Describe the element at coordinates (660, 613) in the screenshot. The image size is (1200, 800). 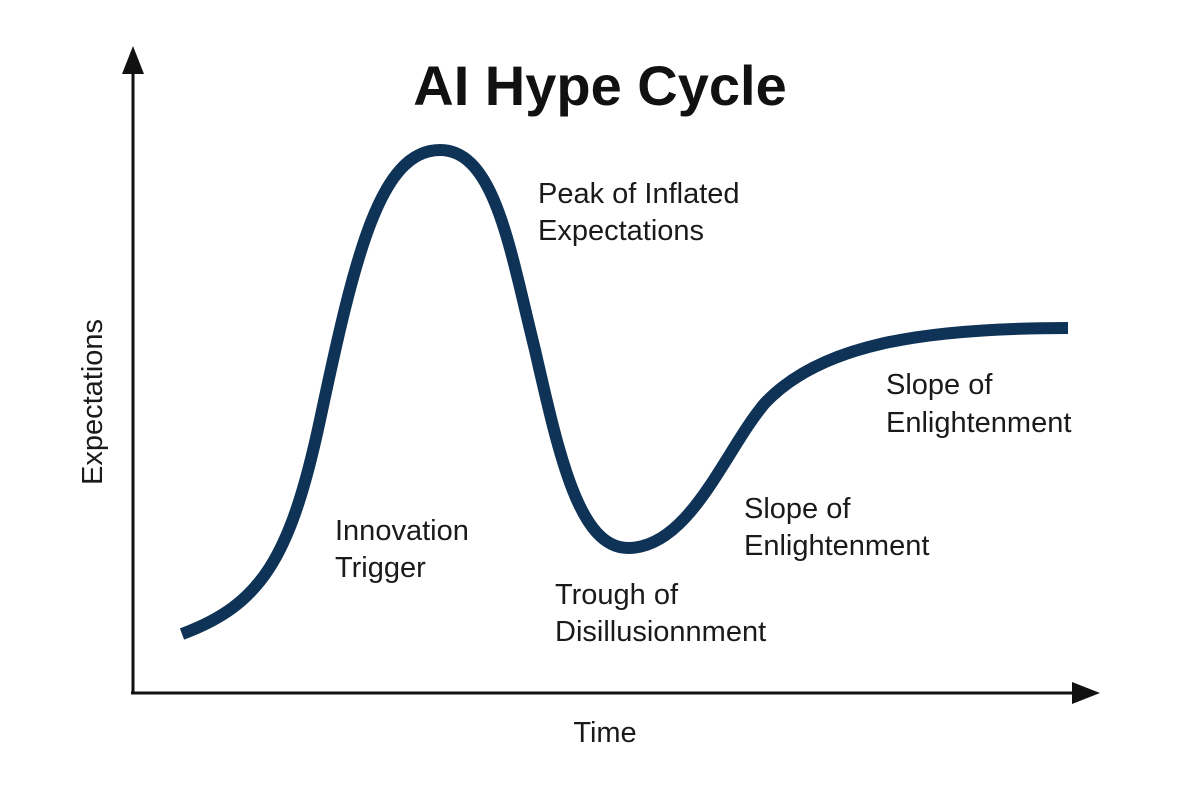
I see `phase-label-trough: Trough of Disillusionnment` at that location.